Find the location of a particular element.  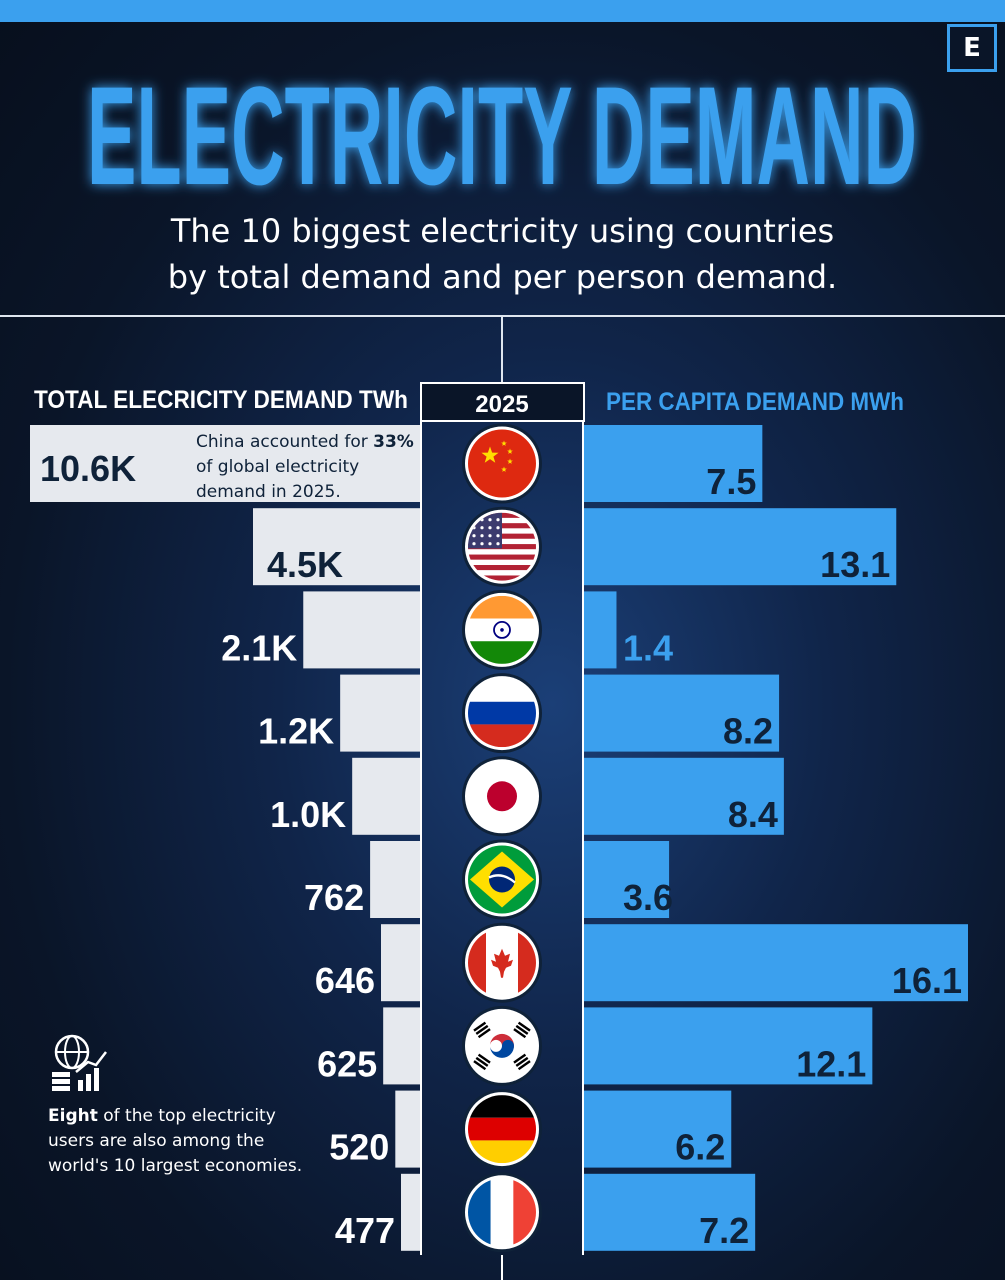

total-demand-label: 762 is located at coordinates (334, 897).